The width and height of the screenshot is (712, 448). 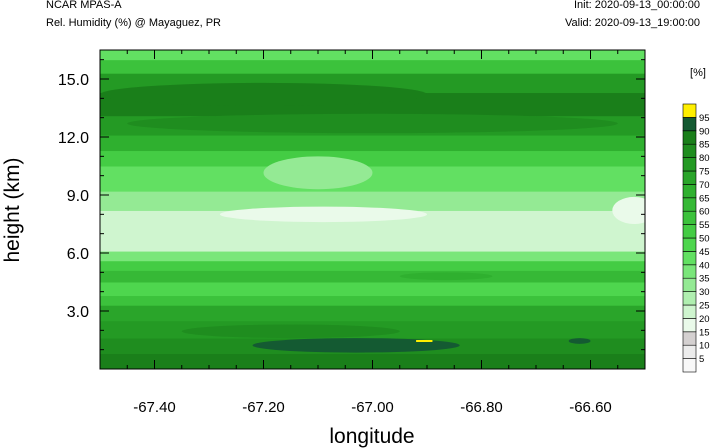 What do you see at coordinates (704, 145) in the screenshot?
I see `colorbar-label: 85` at bounding box center [704, 145].